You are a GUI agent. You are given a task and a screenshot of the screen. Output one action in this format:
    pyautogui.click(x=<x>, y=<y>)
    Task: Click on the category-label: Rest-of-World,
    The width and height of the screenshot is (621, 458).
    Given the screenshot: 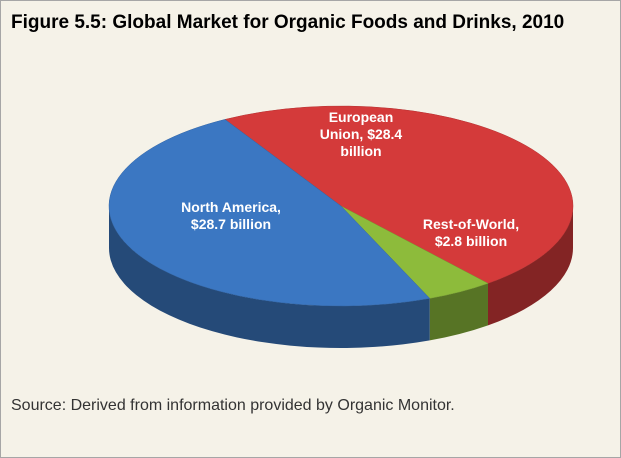 What is the action you would take?
    pyautogui.click(x=471, y=224)
    